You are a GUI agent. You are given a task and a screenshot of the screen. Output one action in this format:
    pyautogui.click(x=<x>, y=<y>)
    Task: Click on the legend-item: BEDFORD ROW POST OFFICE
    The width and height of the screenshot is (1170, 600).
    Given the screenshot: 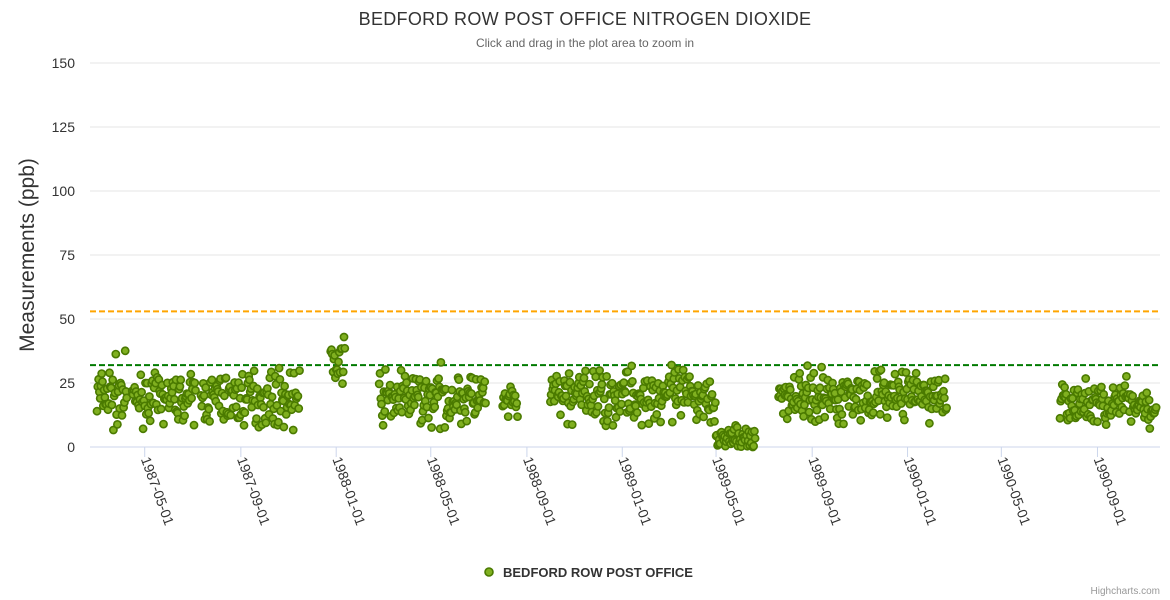 What is the action you would take?
    pyautogui.click(x=588, y=572)
    